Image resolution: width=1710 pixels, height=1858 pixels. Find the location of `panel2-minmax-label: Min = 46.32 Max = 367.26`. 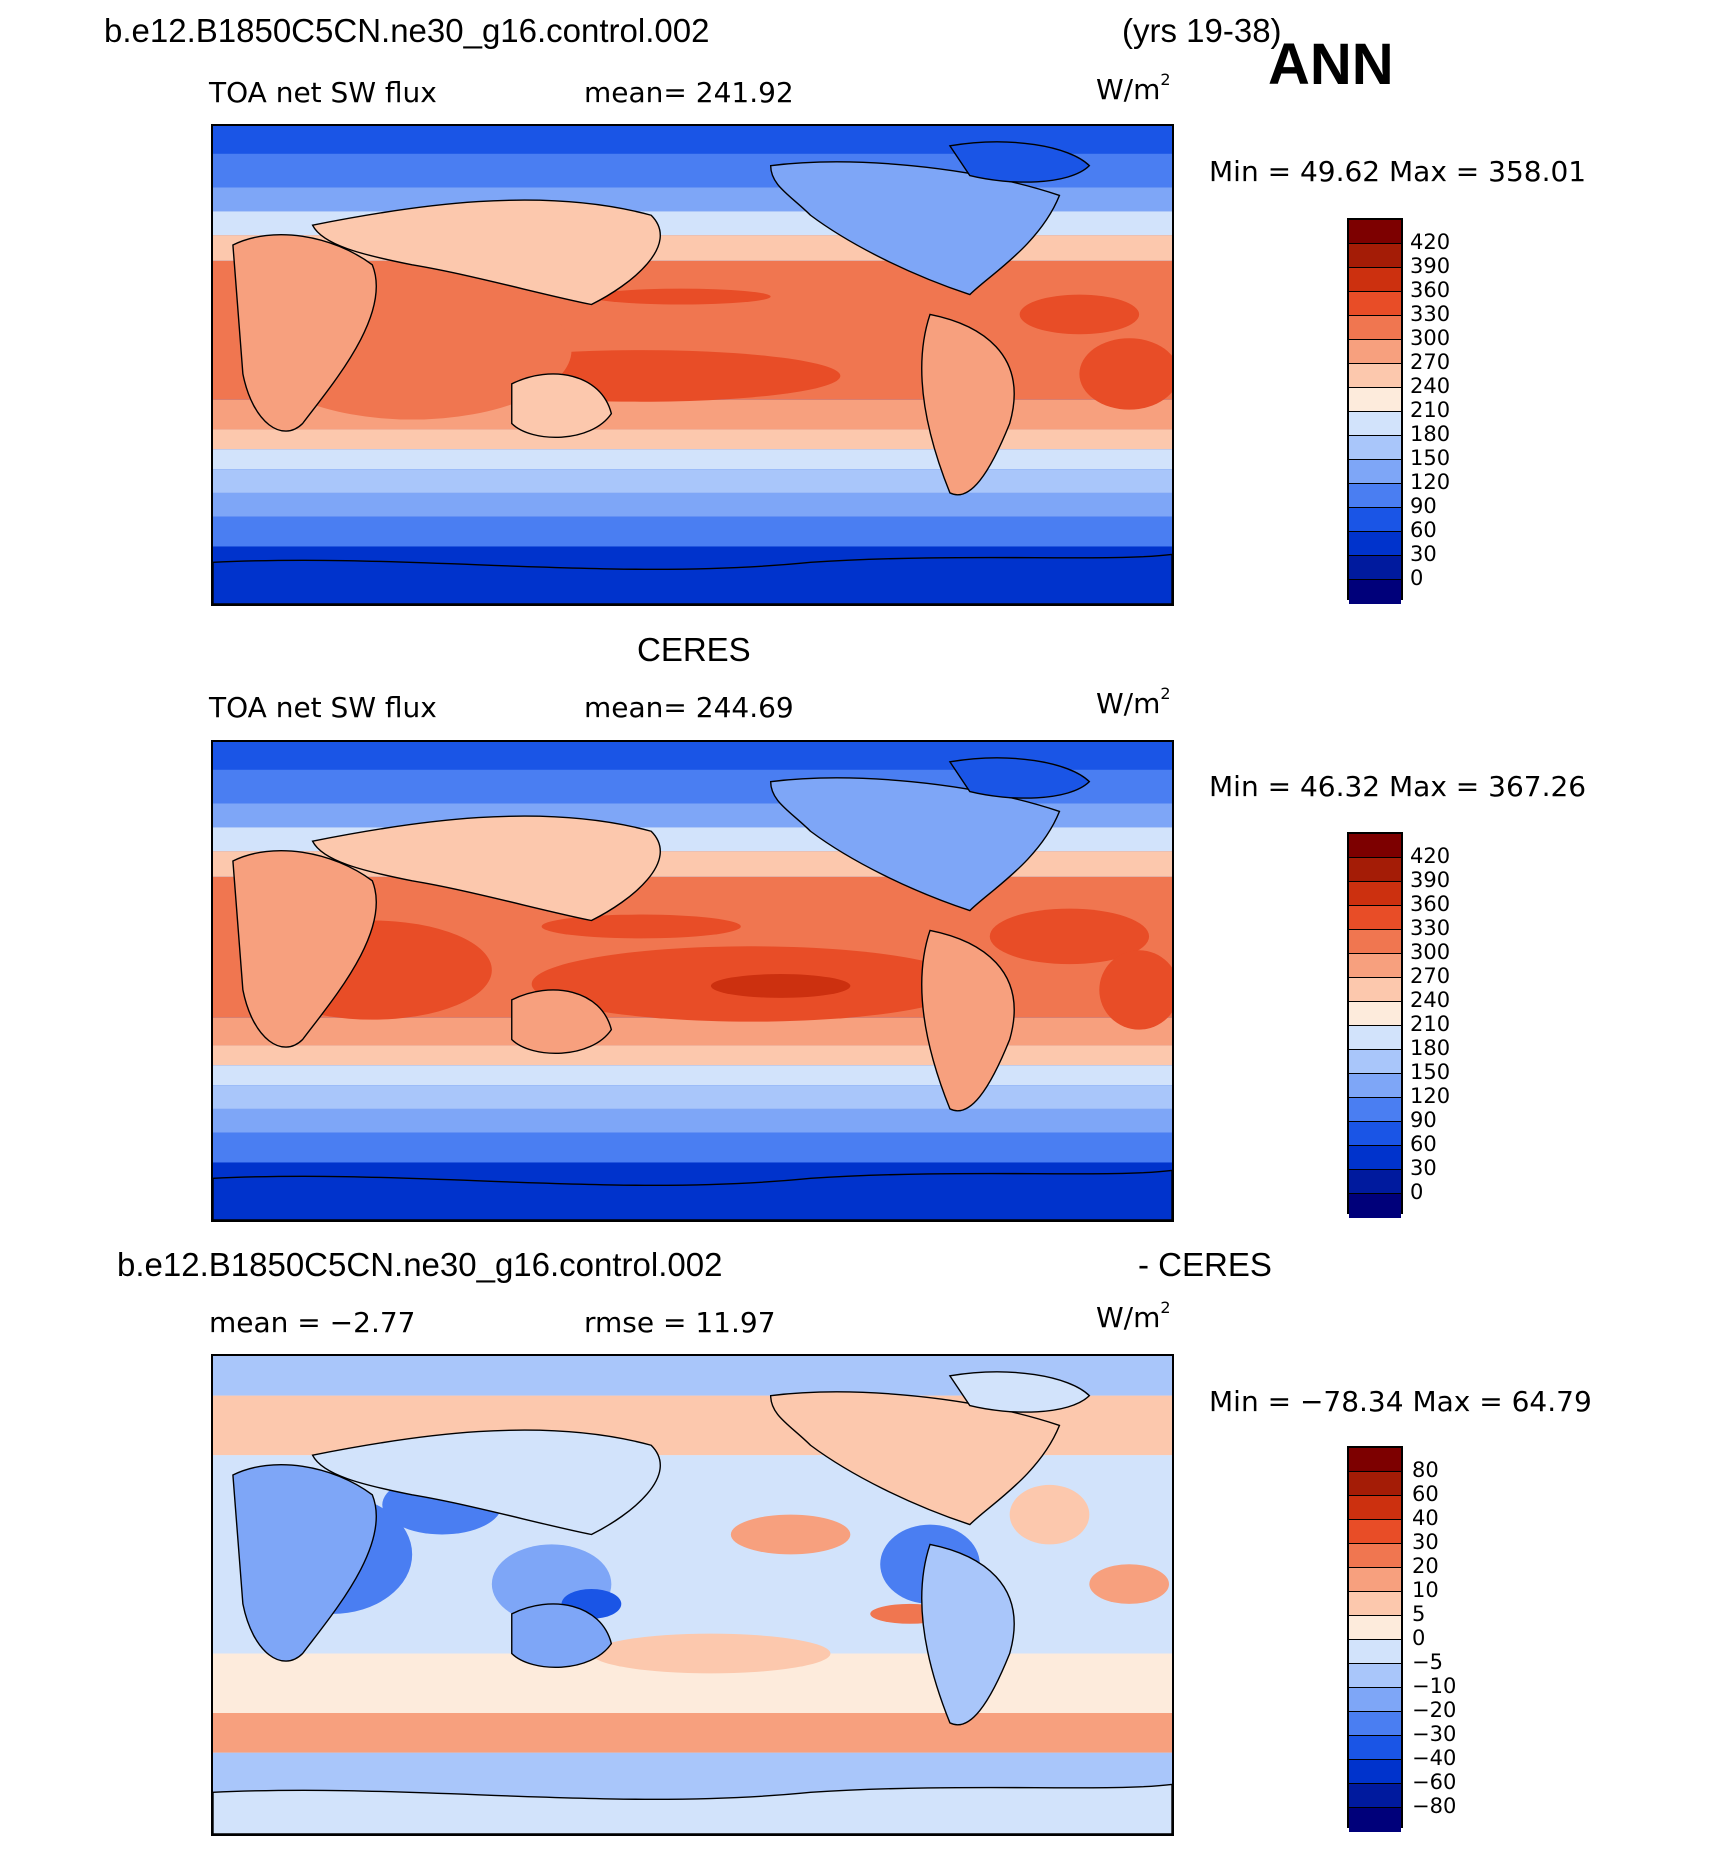

panel2-minmax-label: Min = 46.32 Max = 367.26 is located at coordinates (1398, 786).